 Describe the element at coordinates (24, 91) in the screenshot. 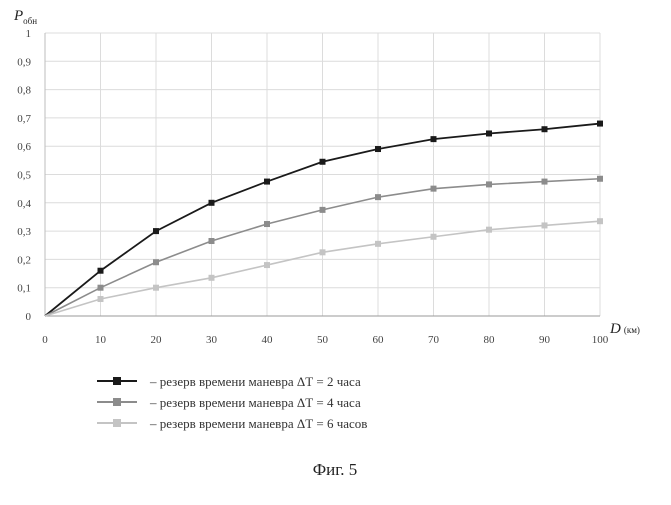

I see `y-tick-label: 0,8` at that location.